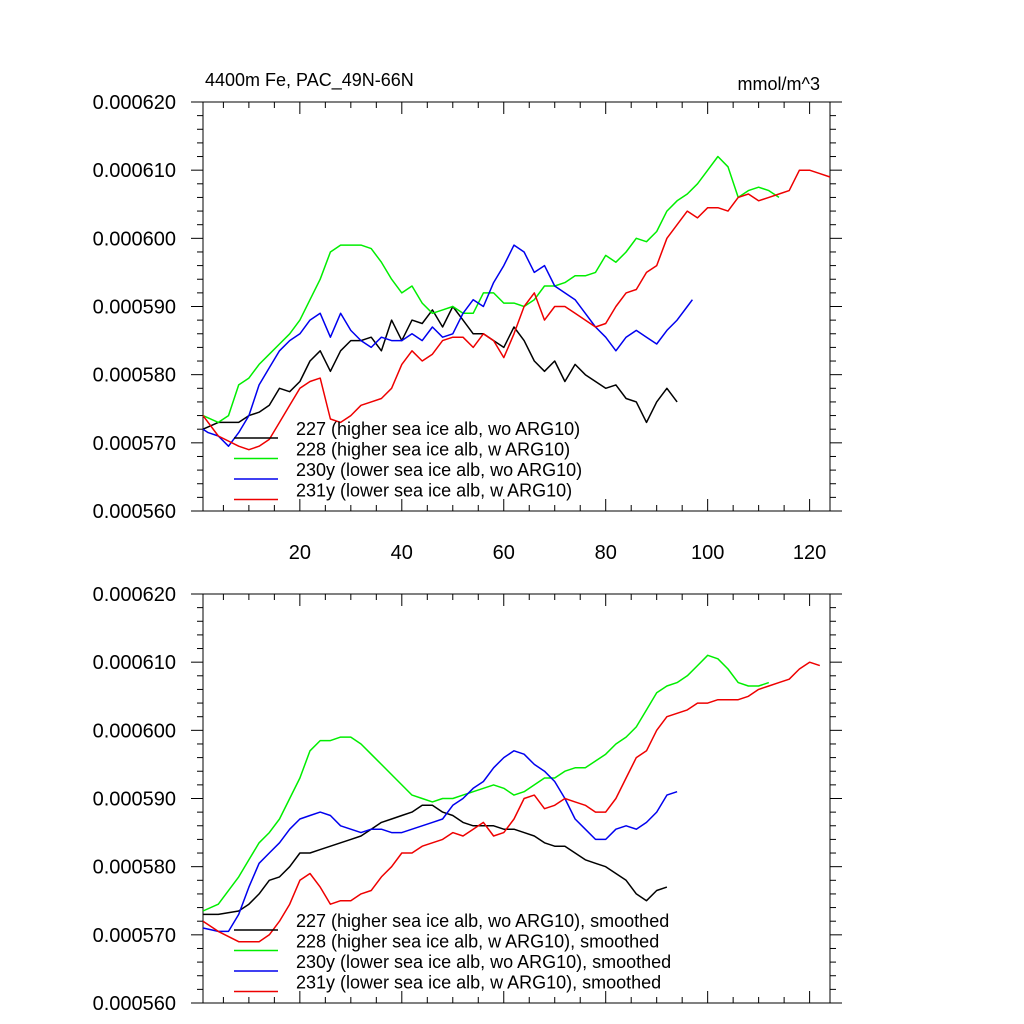  I want to click on legend-label: 228 (higher sea ice alb, w ARG10), so click(433, 450).